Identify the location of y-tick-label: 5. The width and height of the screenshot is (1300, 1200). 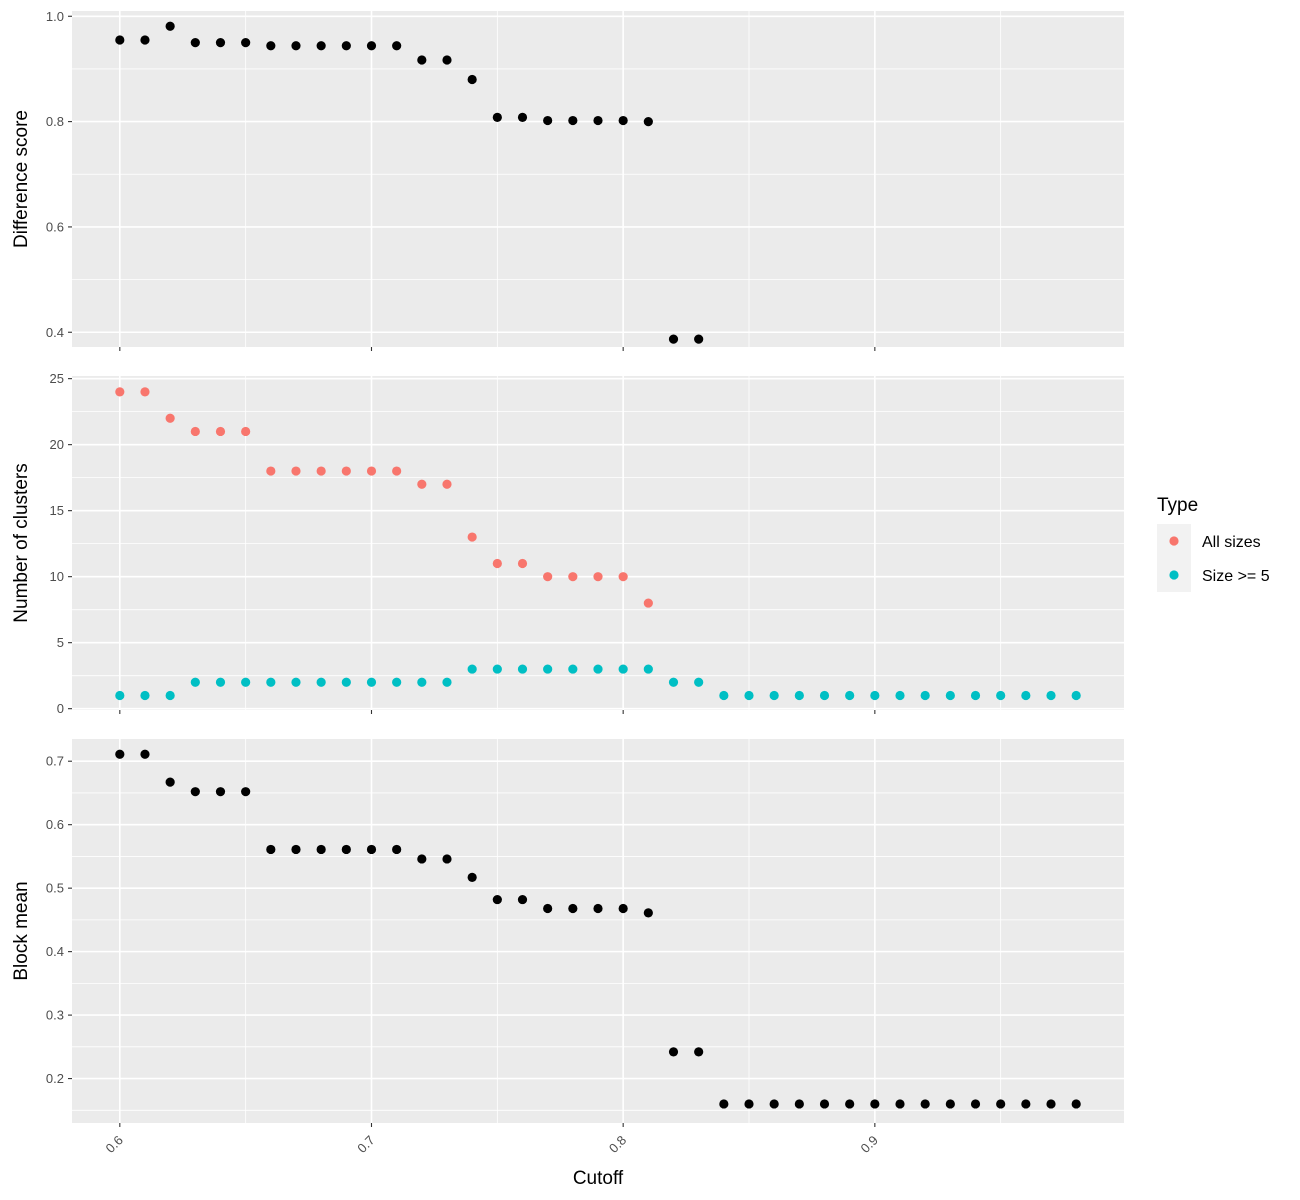
(60, 642).